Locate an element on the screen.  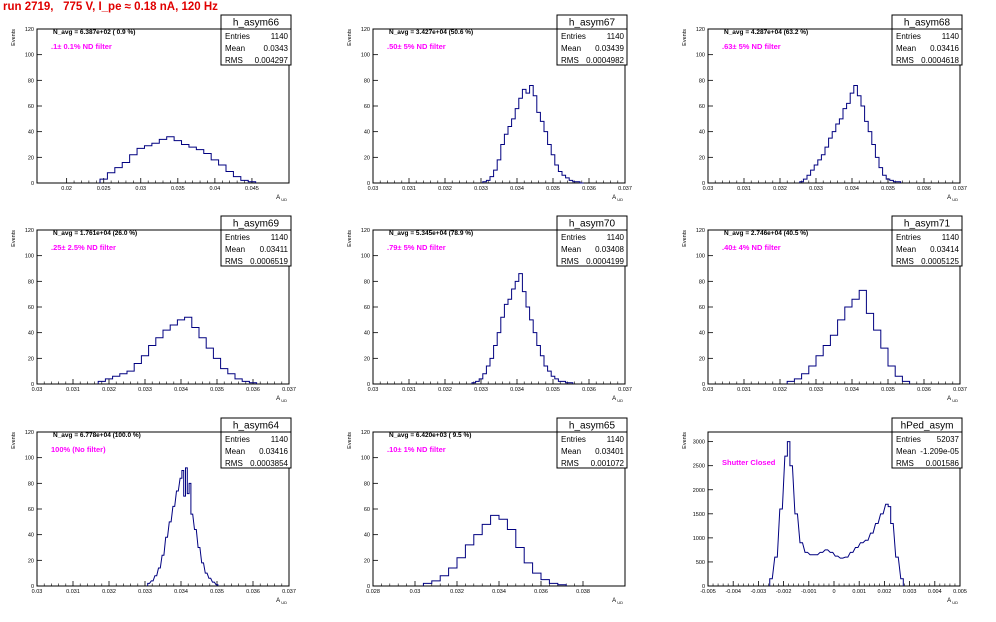
navg-label: N_avg = 1.761e+04 (26.0 %) is located at coordinates (95, 233).